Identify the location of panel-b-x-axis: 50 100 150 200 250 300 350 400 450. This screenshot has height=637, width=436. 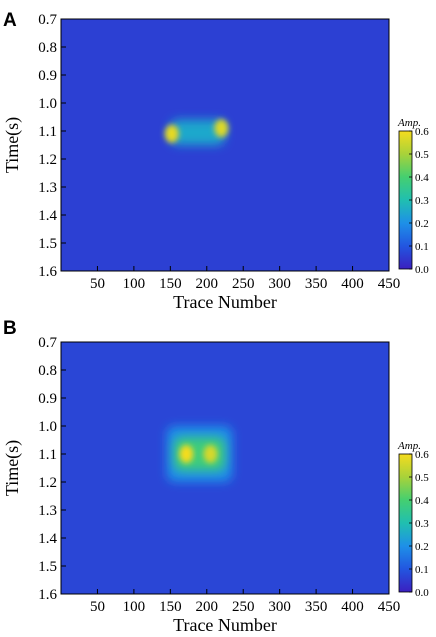
(245, 602).